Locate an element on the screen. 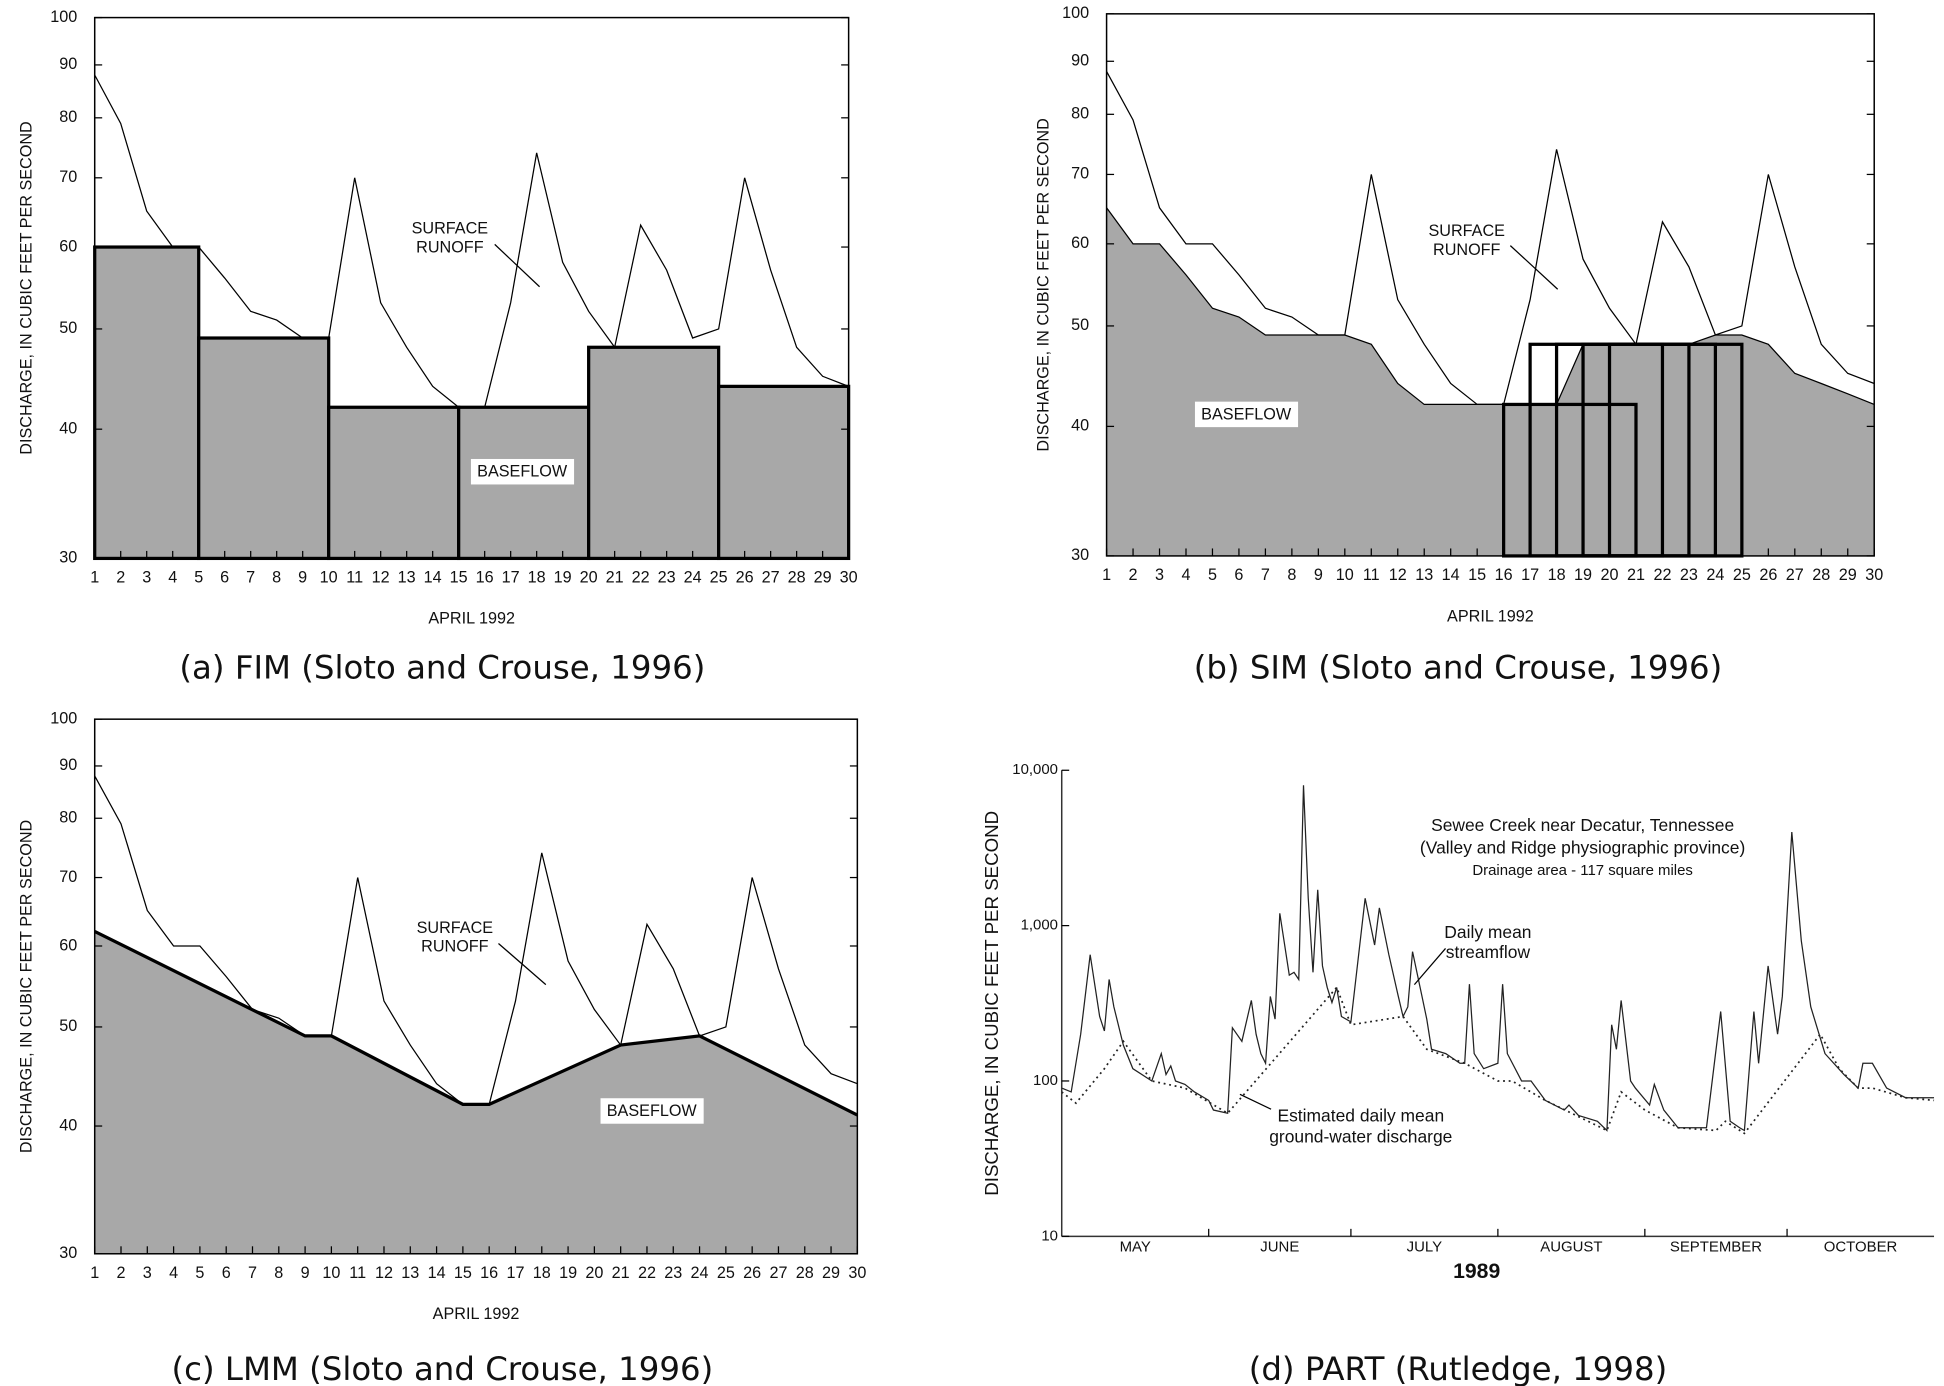 The width and height of the screenshot is (1944, 1386). x-tick-label: 28 is located at coordinates (1821, 575).